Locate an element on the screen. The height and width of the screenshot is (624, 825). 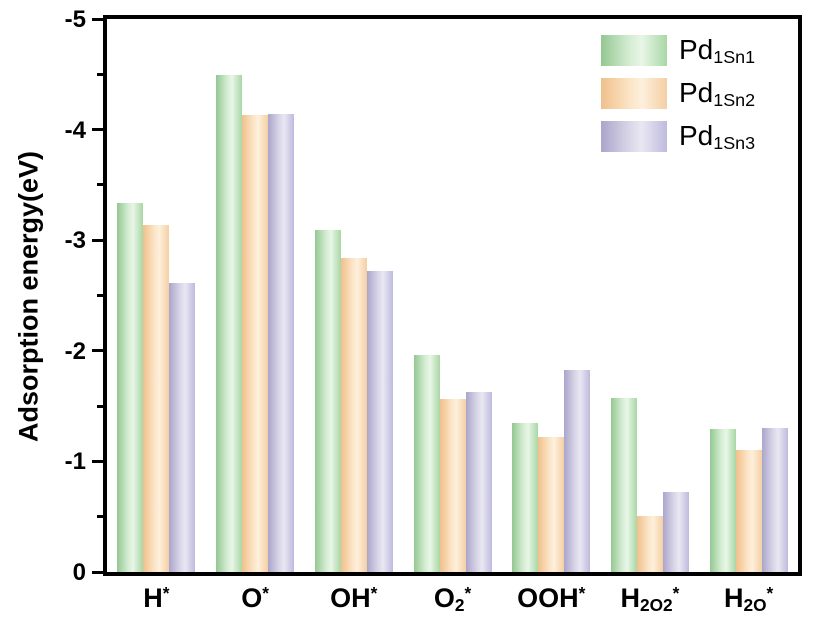
y-tick-label: 0 is located at coordinates (79, 572).